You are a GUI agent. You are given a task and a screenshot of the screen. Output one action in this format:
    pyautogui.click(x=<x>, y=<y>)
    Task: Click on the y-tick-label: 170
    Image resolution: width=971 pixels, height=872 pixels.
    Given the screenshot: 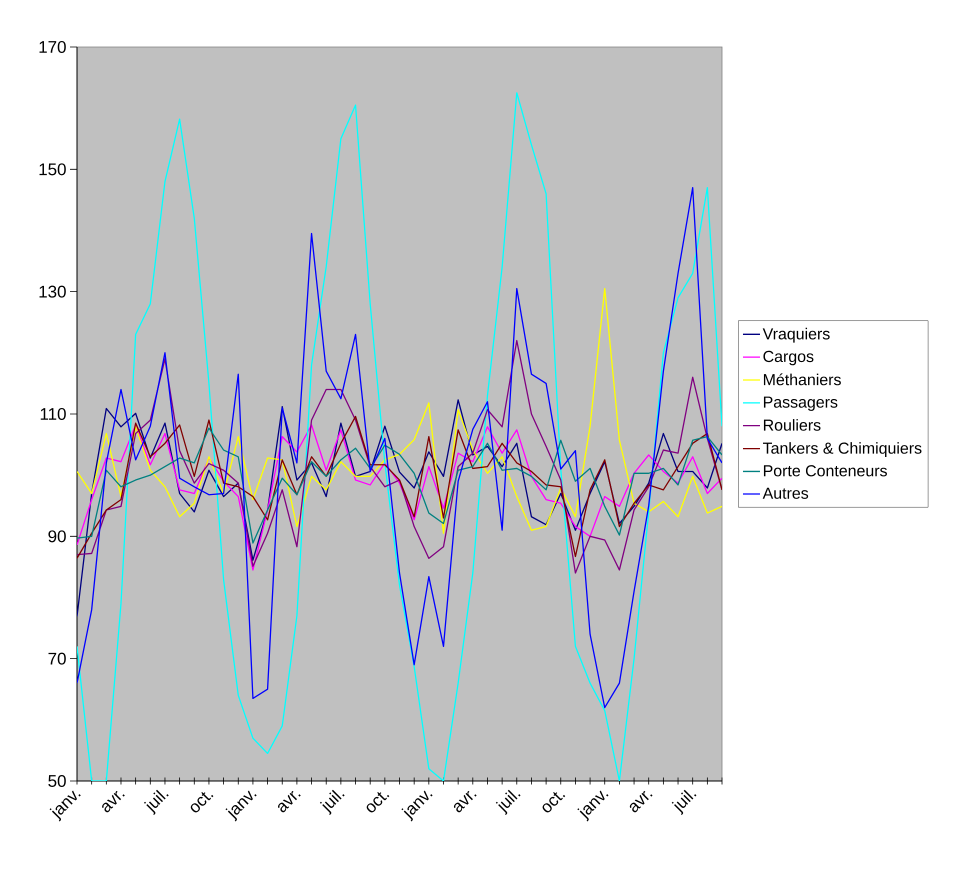 What is the action you would take?
    pyautogui.click(x=53, y=46)
    